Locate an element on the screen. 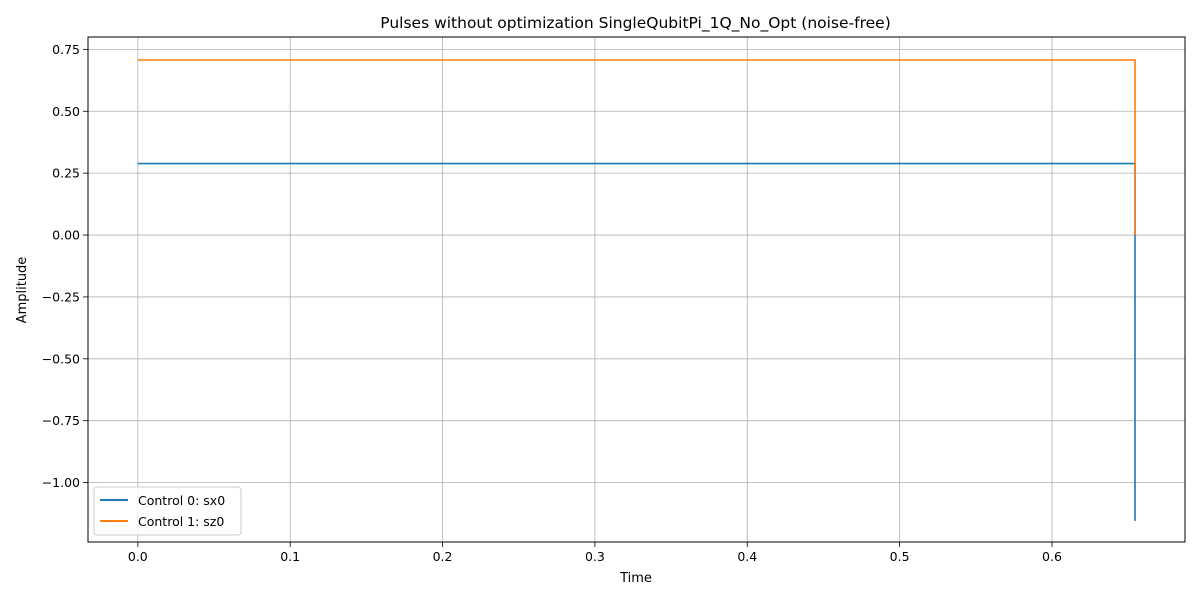 This screenshot has height=600, width=1200. legend: Control 0: sx0 Control 1: sz0 is located at coordinates (167, 511).